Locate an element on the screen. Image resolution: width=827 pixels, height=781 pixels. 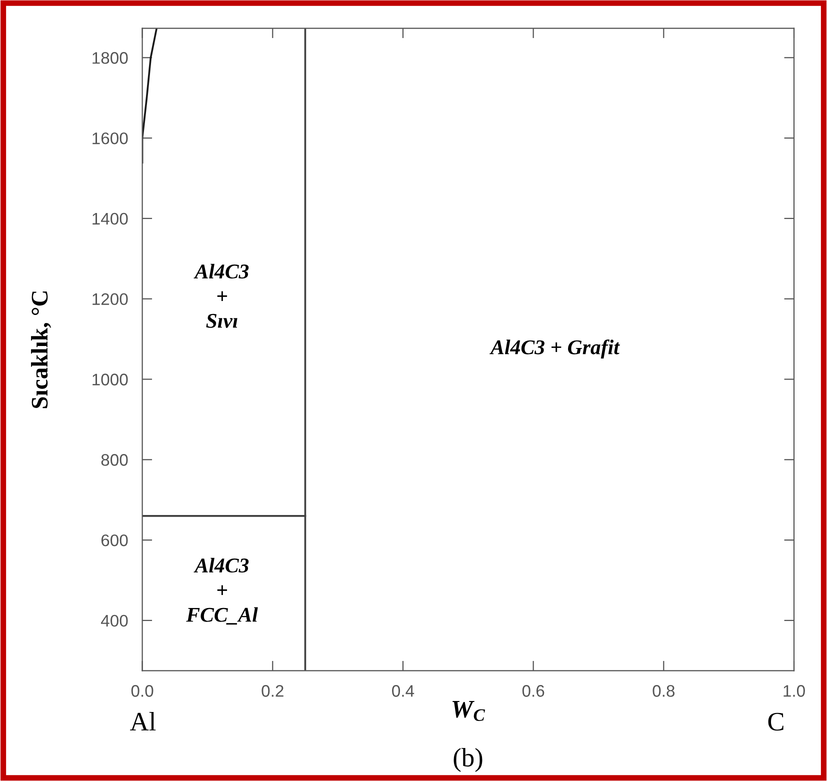
annotation: Al4C3 + Sıvı is located at coordinates (221, 296).